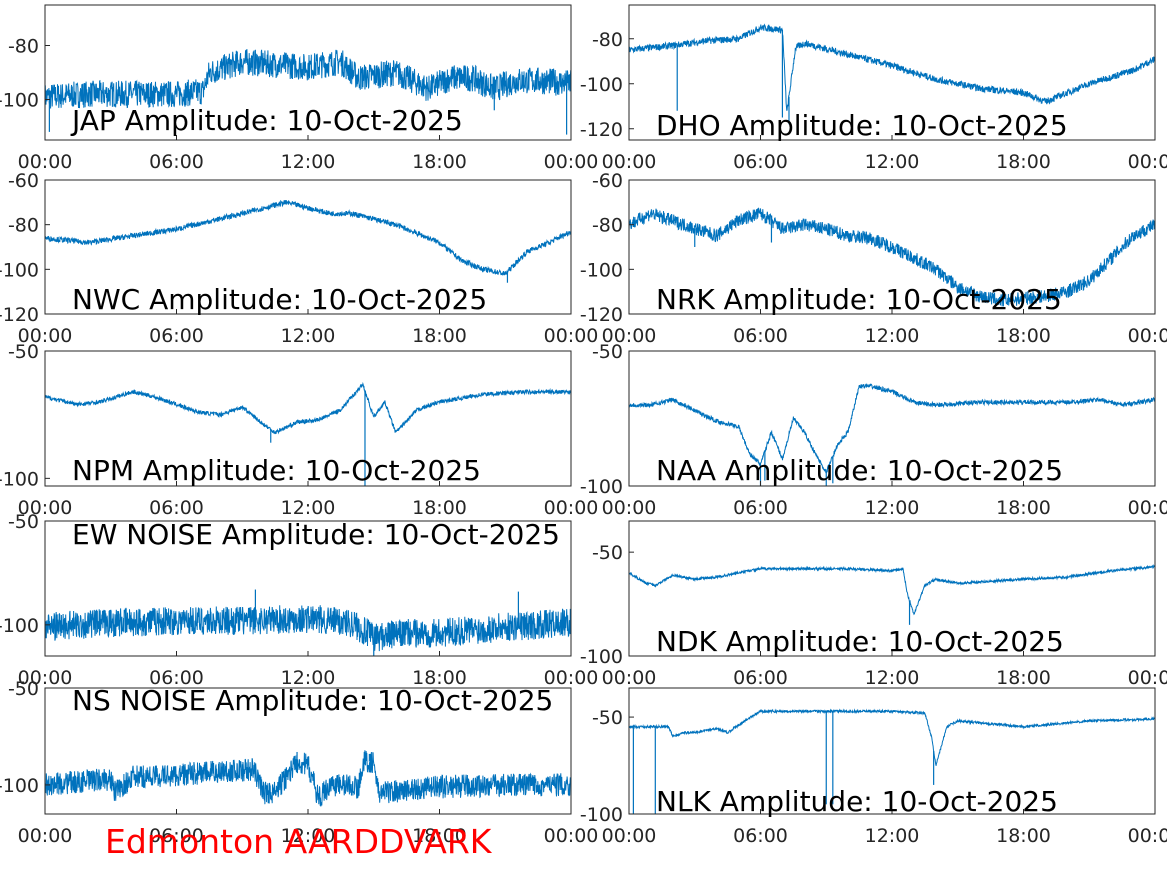 This screenshot has width=1167, height=875. Describe the element at coordinates (316, 534) in the screenshot. I see `panel-title: EW NOISE Amplitude: 10-Oct-2025` at that location.